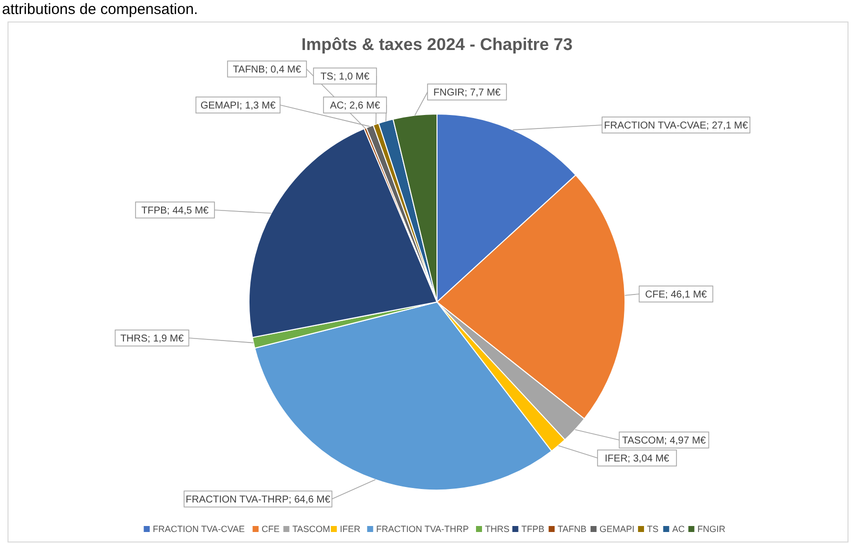 The image size is (861, 544). I want to click on data-label: GEMAPI; 1,3 M€, so click(238, 106).